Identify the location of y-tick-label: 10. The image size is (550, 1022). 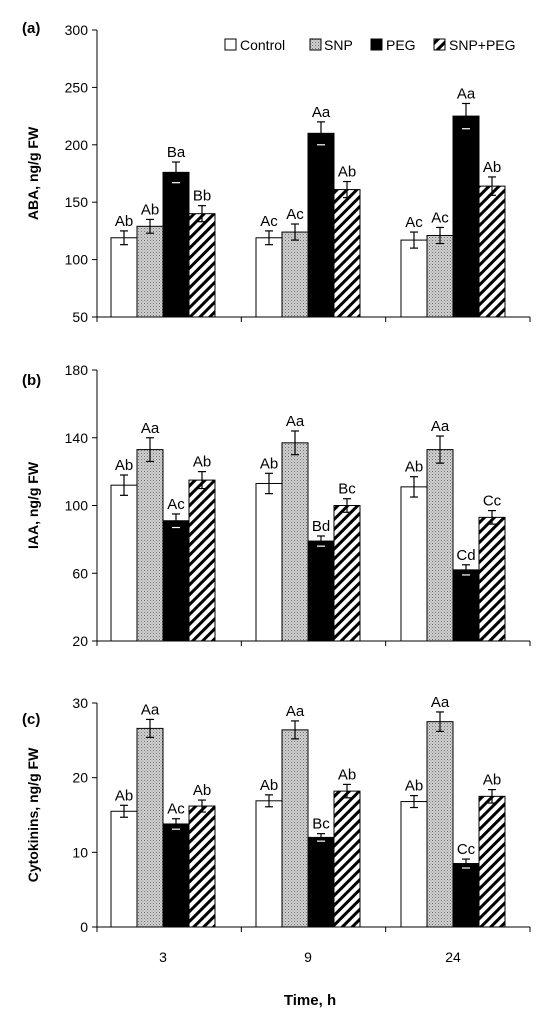
(80, 852).